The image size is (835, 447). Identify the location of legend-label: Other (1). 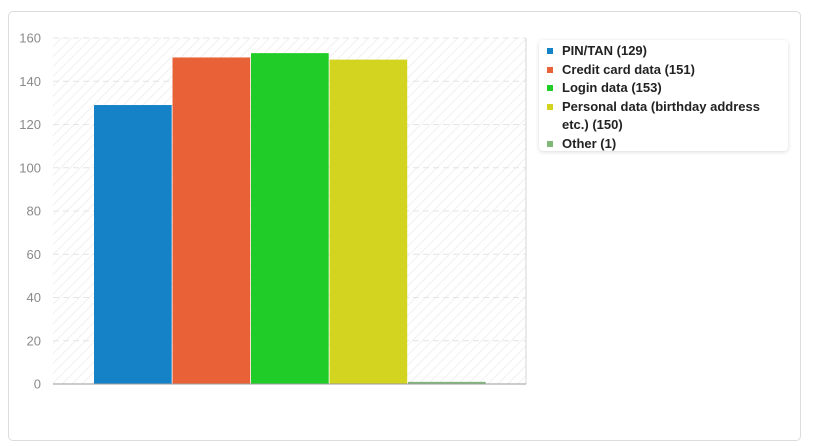
(589, 143).